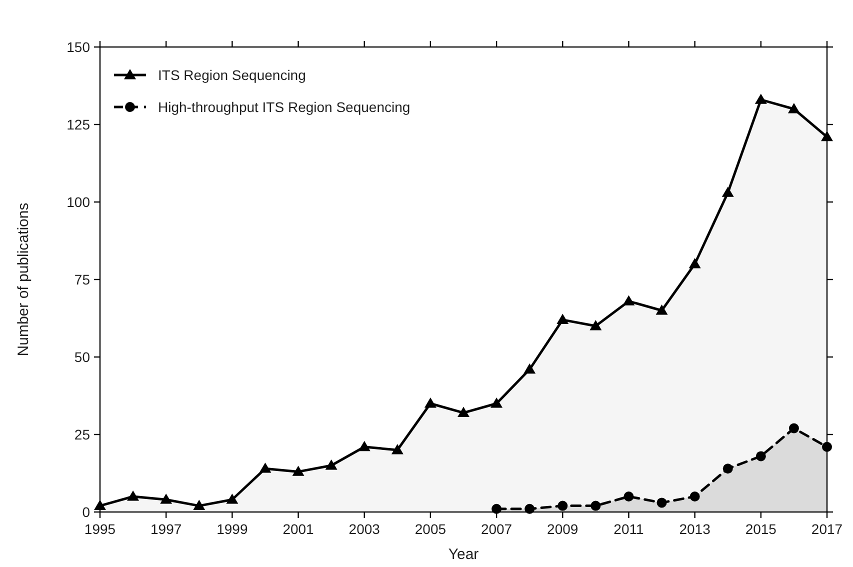 The height and width of the screenshot is (567, 853). I want to click on x-tick-label: 1999, so click(232, 529).